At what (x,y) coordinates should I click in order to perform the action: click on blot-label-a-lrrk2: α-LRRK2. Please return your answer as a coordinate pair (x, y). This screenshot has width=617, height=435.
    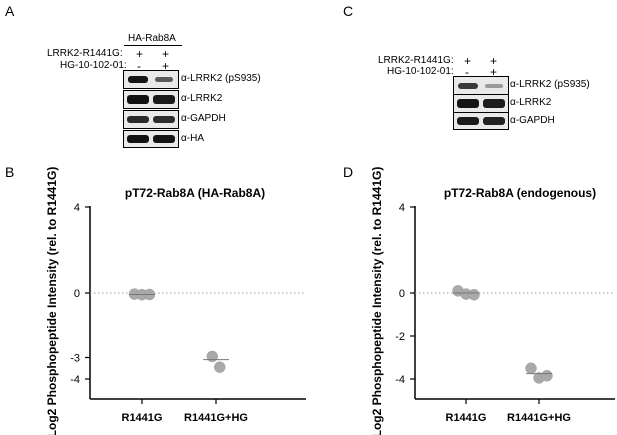
    Looking at the image, I should click on (202, 98).